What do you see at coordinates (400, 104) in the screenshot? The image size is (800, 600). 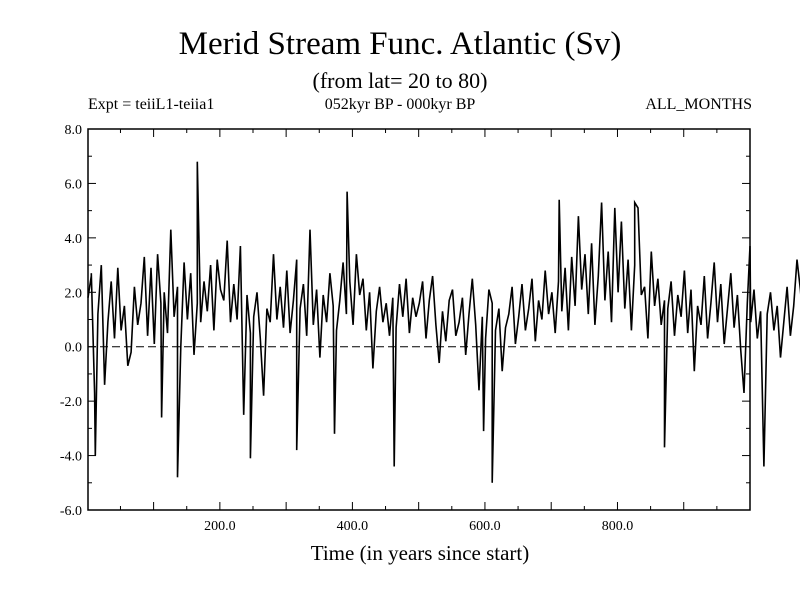 I see `period-label: 052kyr BP - 000kyr BP` at bounding box center [400, 104].